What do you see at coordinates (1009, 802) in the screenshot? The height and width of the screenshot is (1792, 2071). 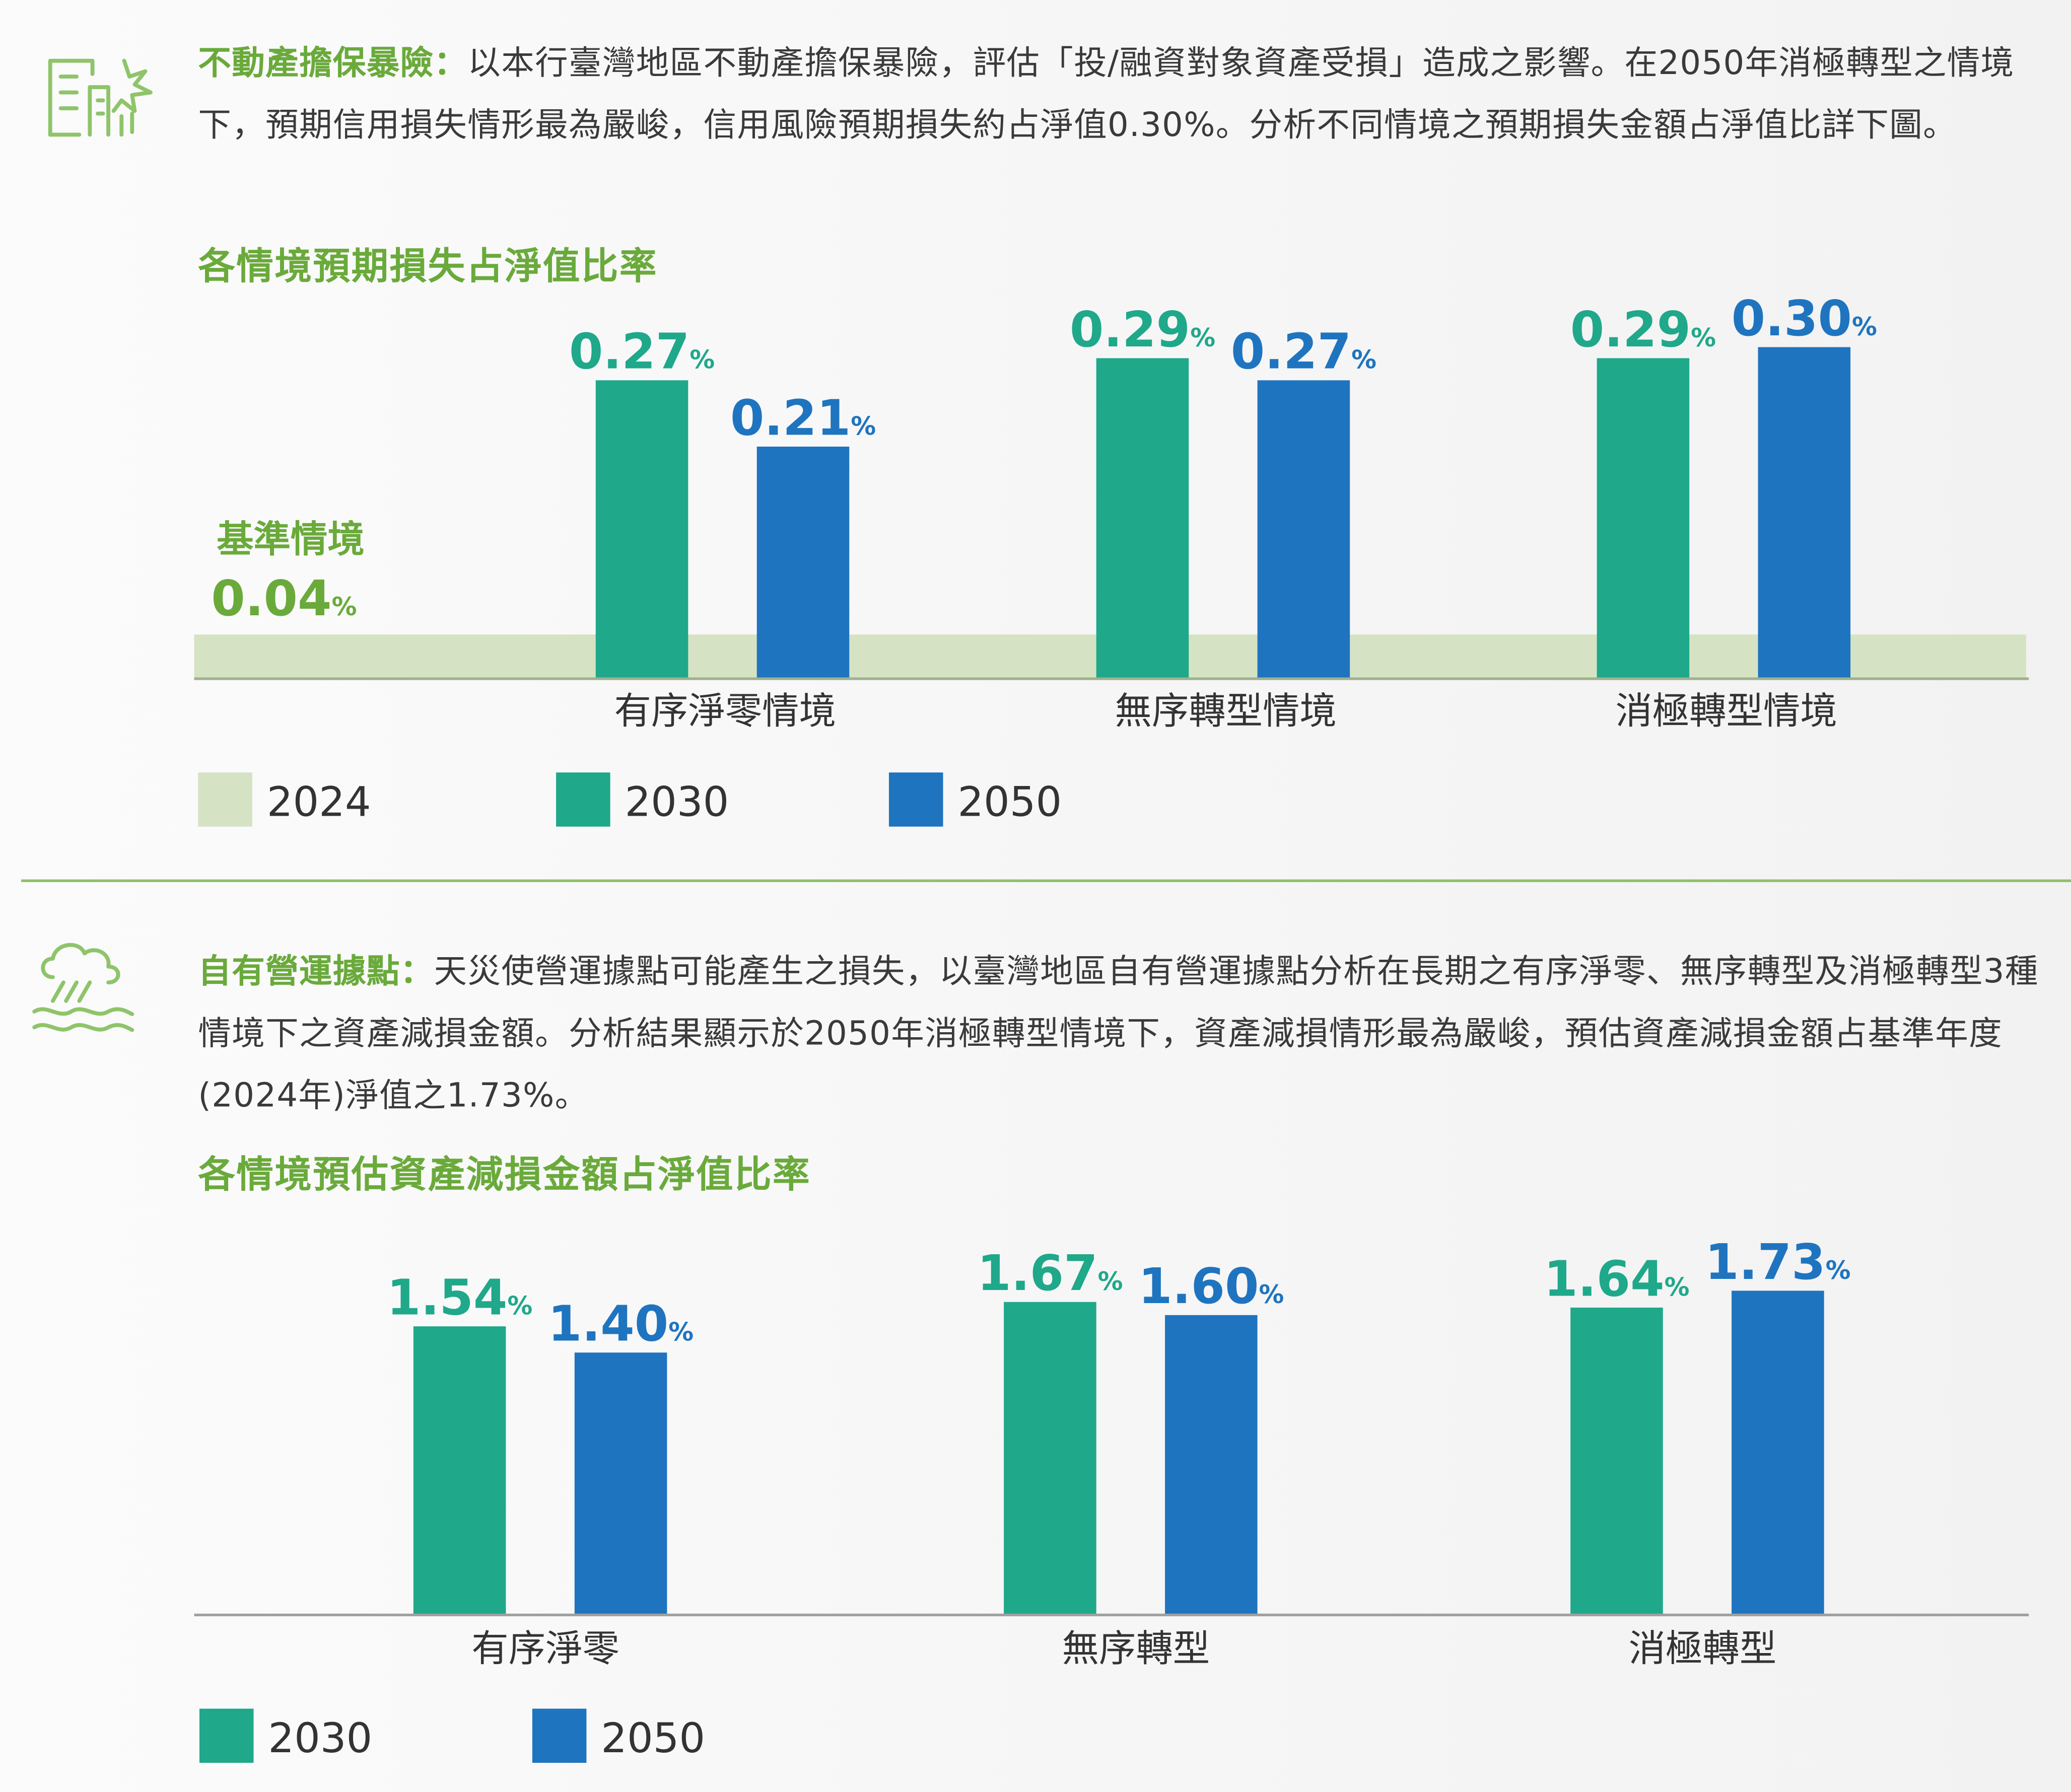 I see `legend-label-2050: 2050` at bounding box center [1009, 802].